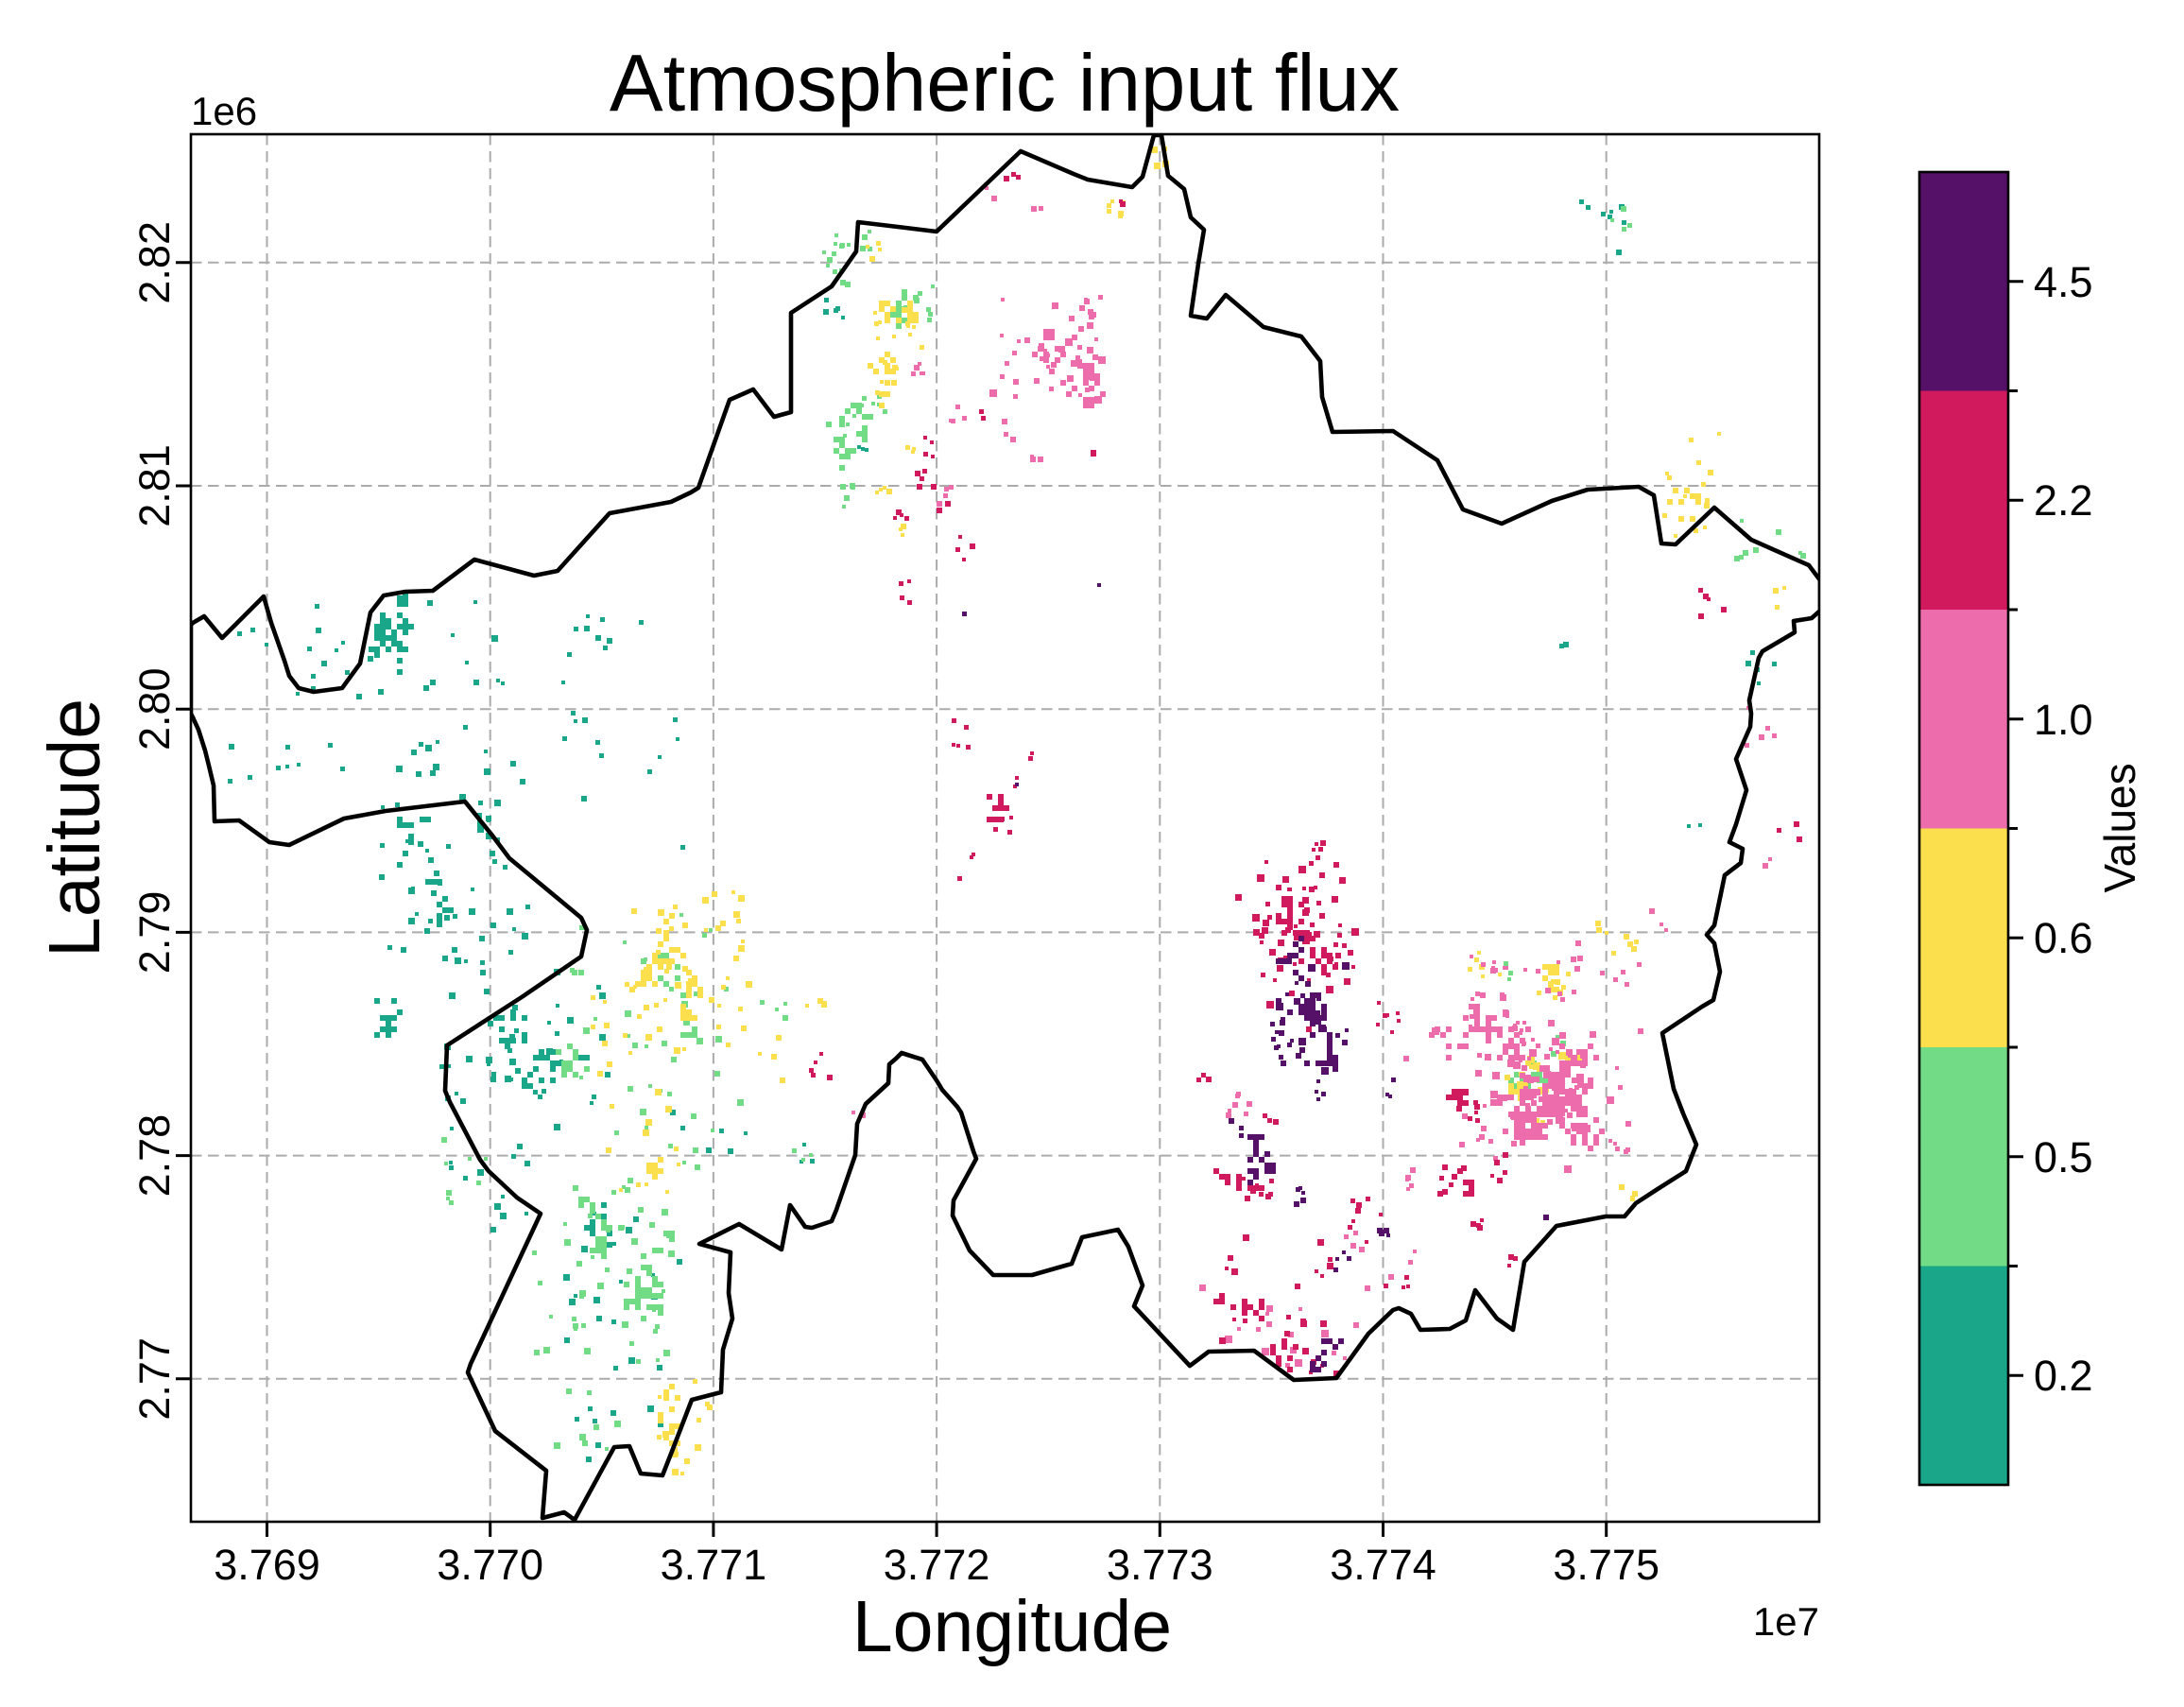 The image size is (2184, 1707). Describe the element at coordinates (2063, 1376) in the screenshot. I see `svg-text: 0.2` at that location.